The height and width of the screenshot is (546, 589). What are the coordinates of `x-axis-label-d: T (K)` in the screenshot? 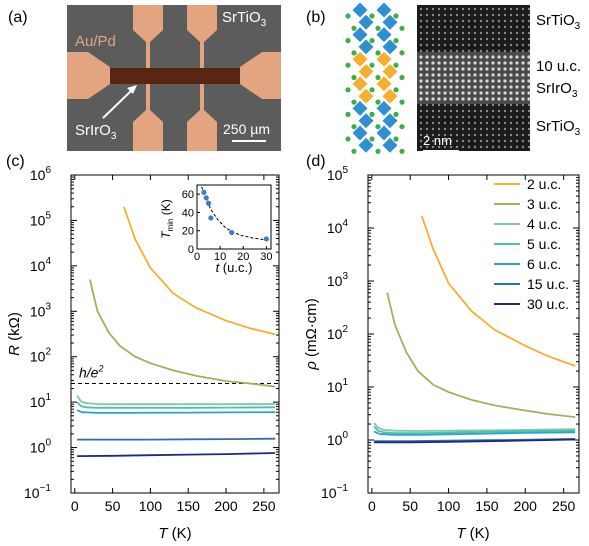 It's located at (472, 533).